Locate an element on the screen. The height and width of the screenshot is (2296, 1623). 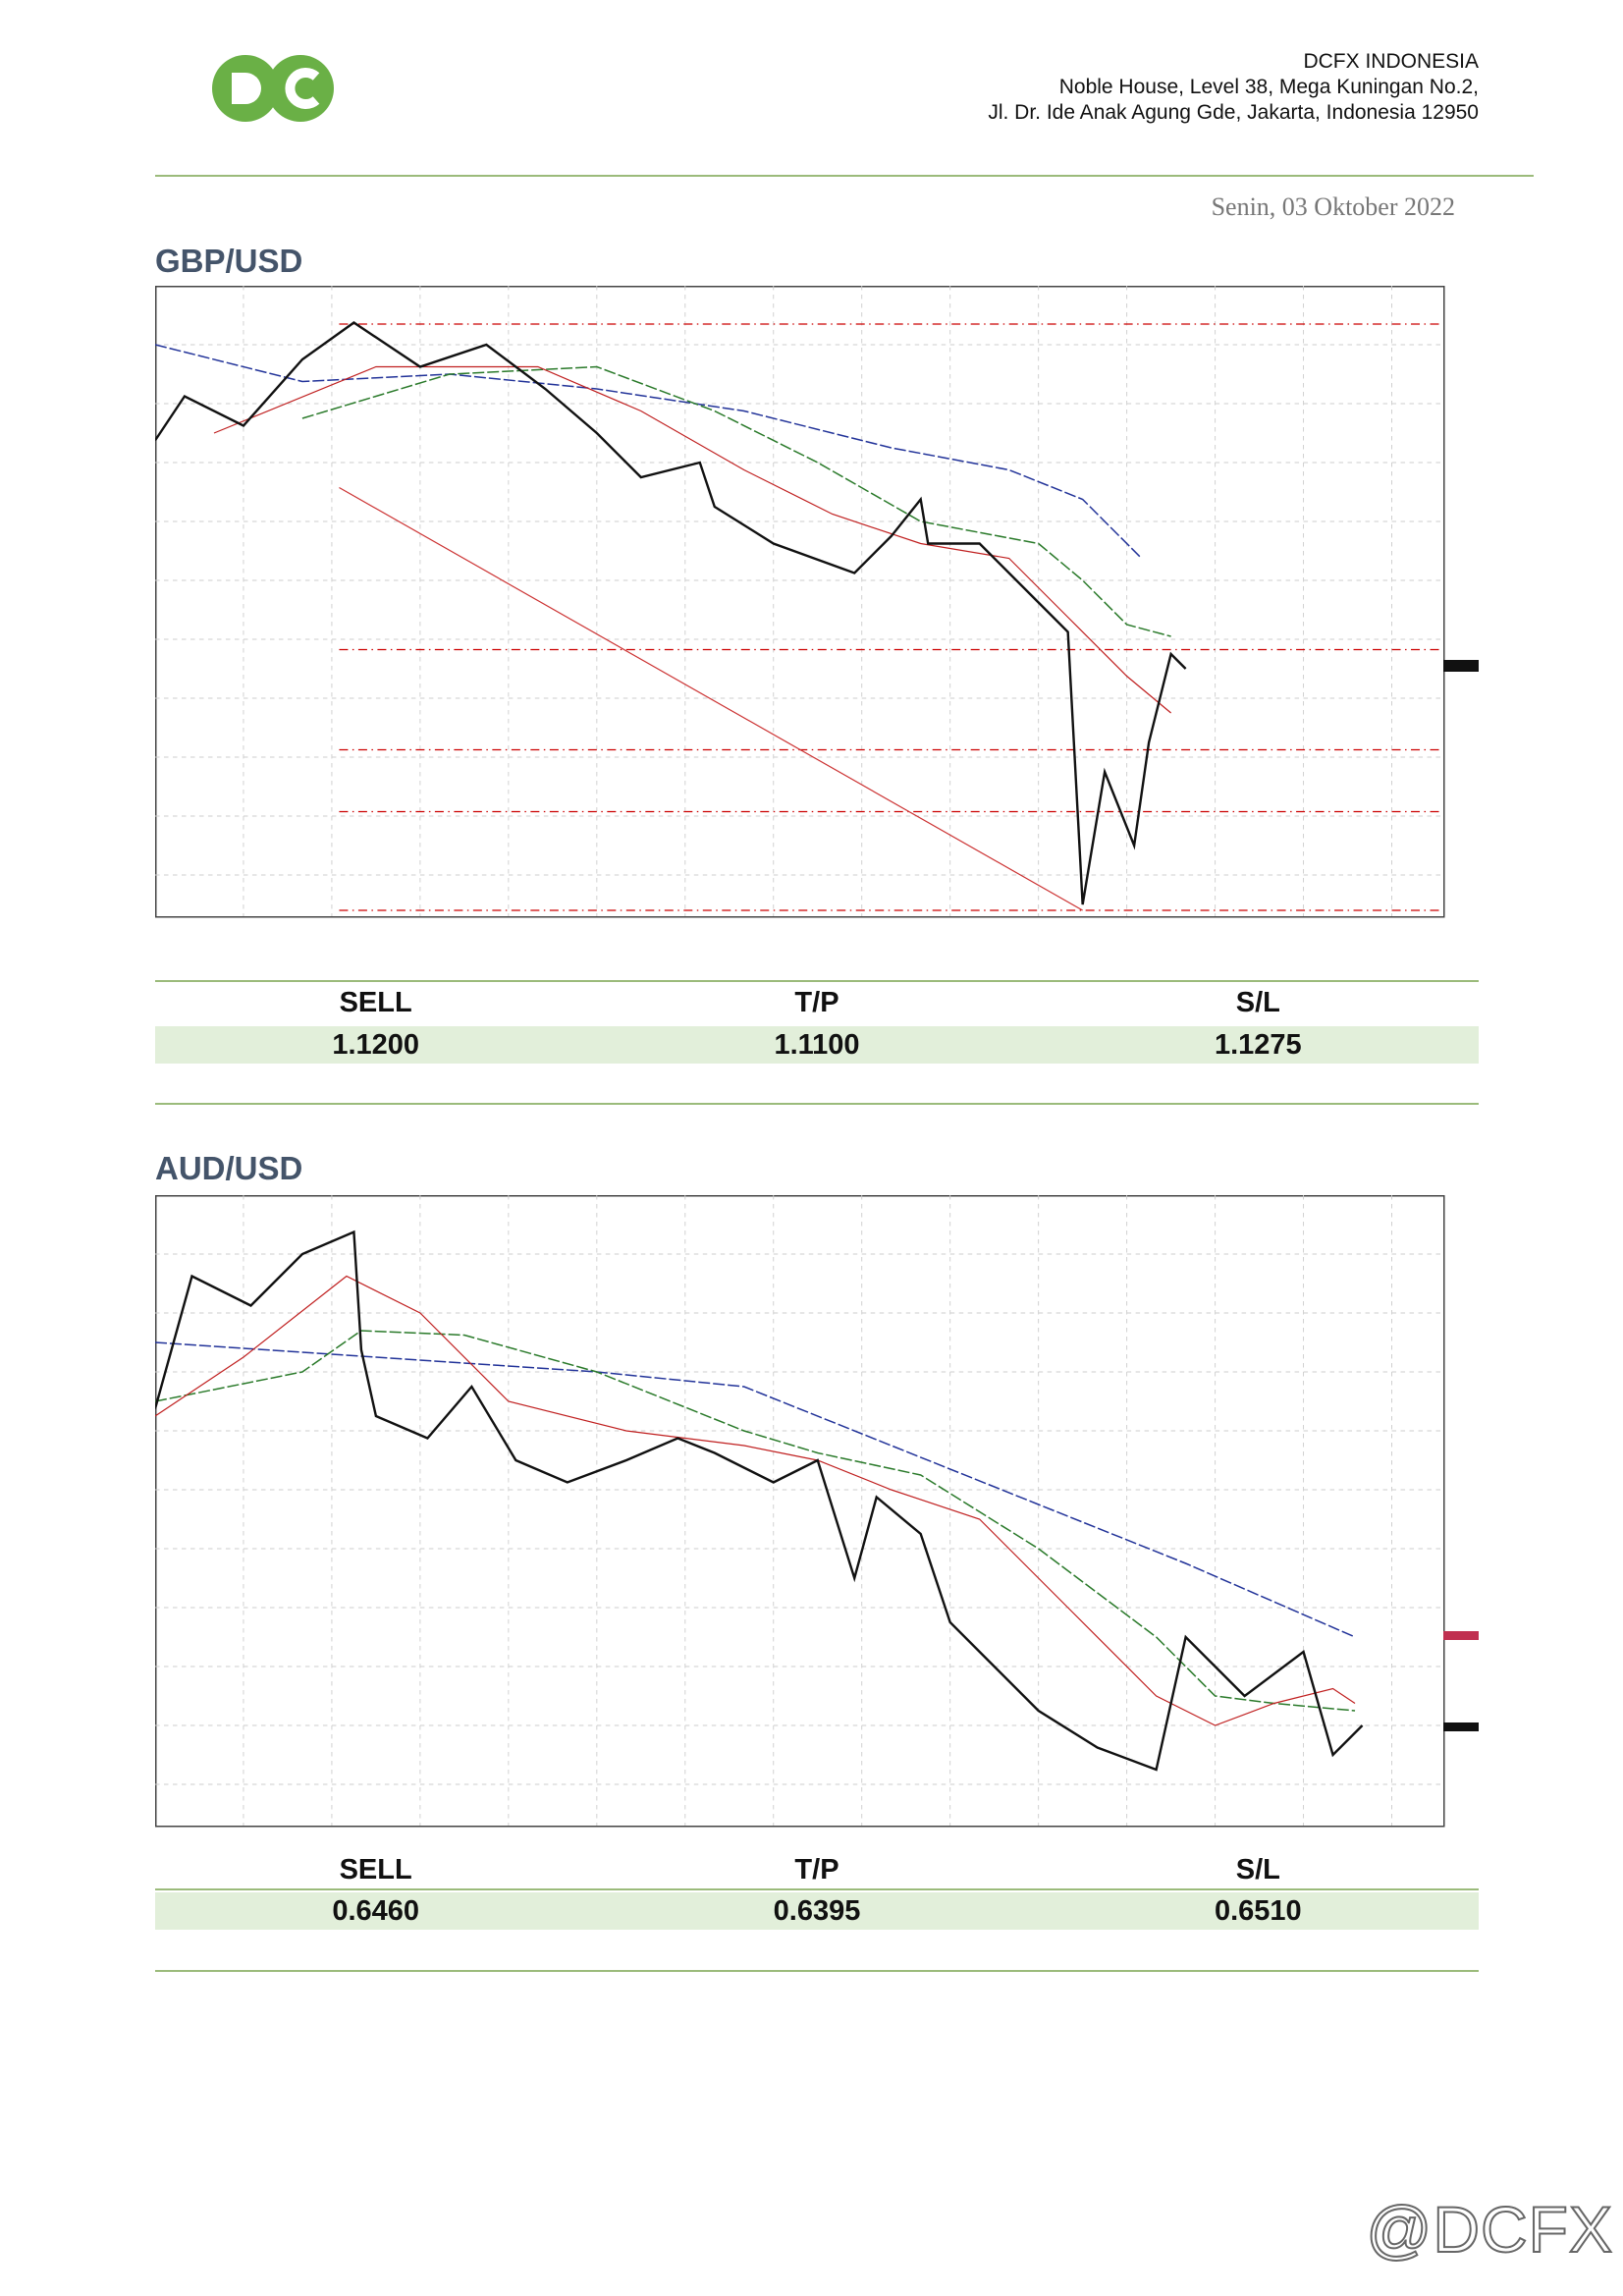
value-cell: 0.6395 is located at coordinates (817, 1911).